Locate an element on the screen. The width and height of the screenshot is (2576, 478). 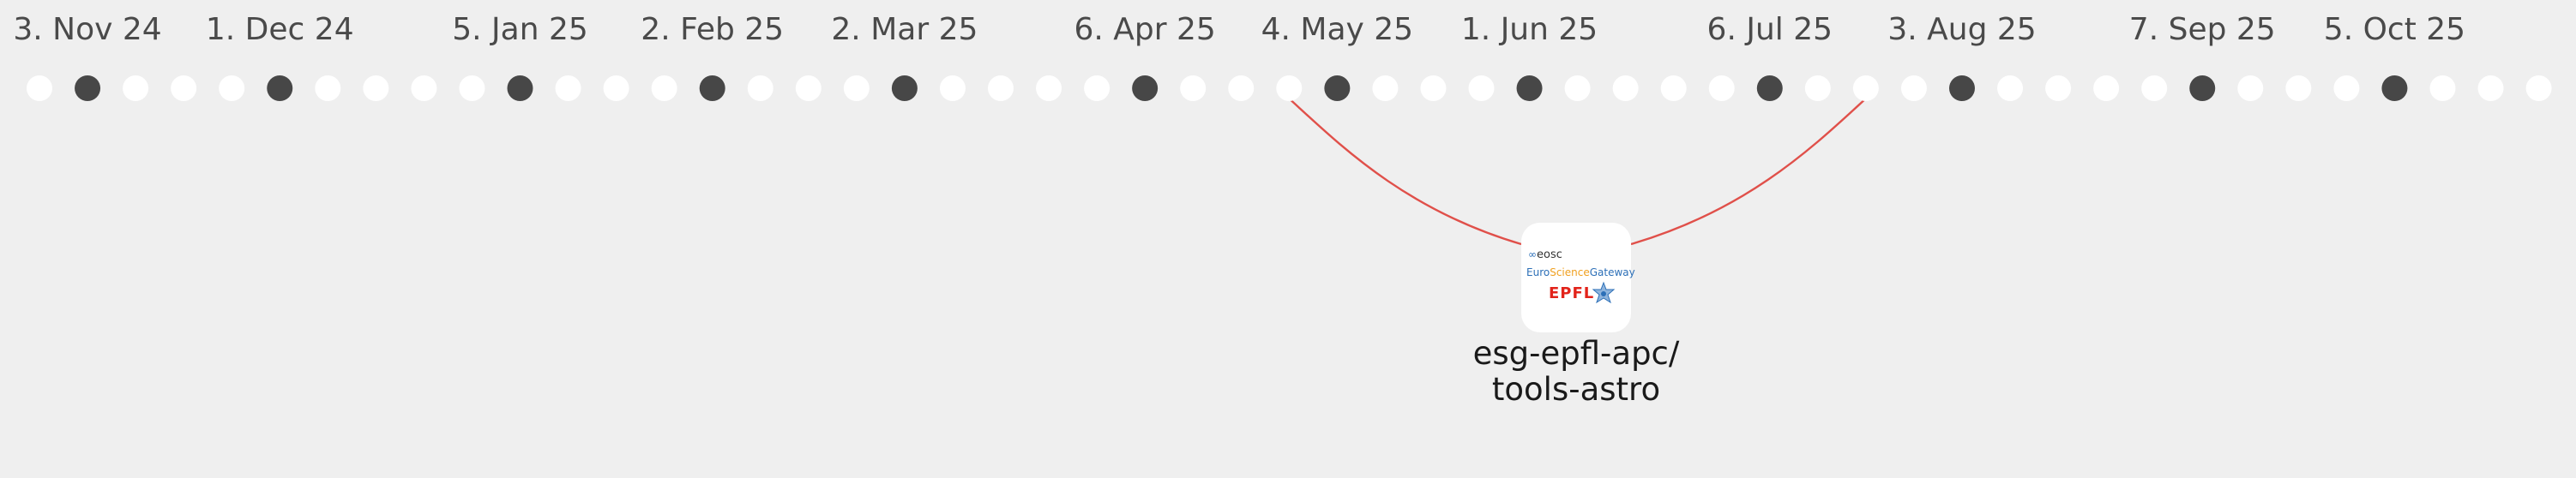
connection-line-left is located at coordinates (1405, 172).